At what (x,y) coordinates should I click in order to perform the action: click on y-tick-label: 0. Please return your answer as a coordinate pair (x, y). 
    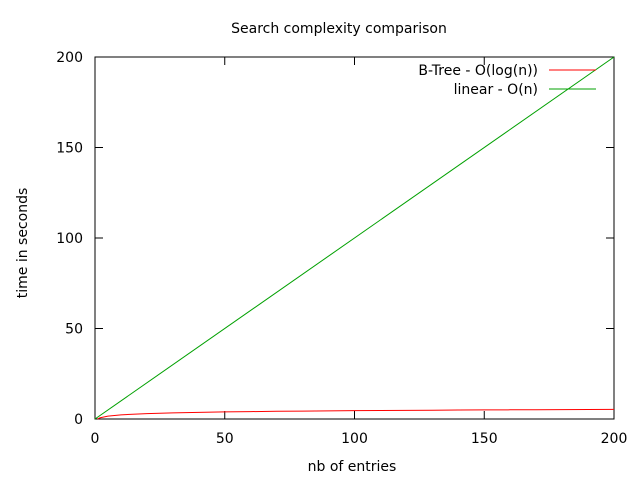
    Looking at the image, I should click on (78, 420).